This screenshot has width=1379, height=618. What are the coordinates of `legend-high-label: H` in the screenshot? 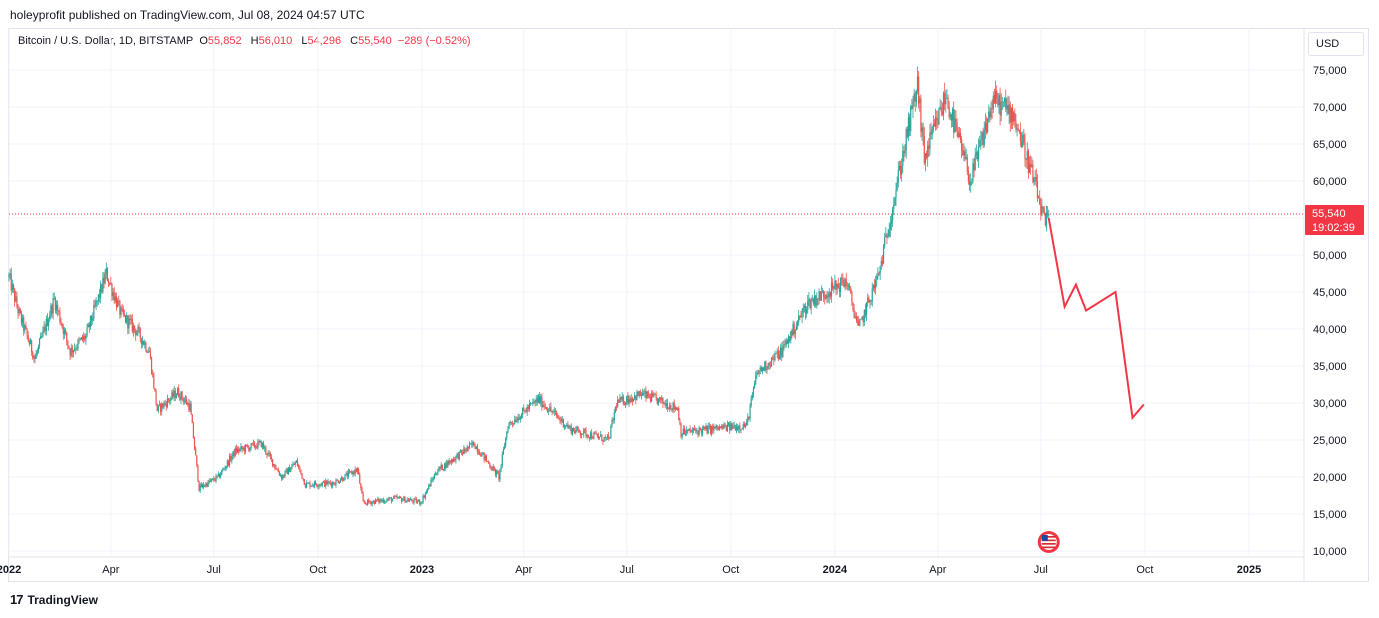 It's located at (254, 41).